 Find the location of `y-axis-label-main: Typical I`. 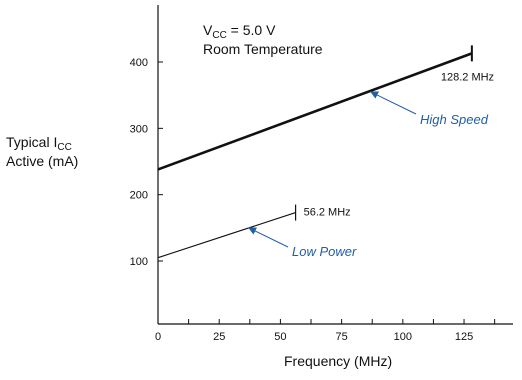

y-axis-label-main: Typical I is located at coordinates (32, 142).